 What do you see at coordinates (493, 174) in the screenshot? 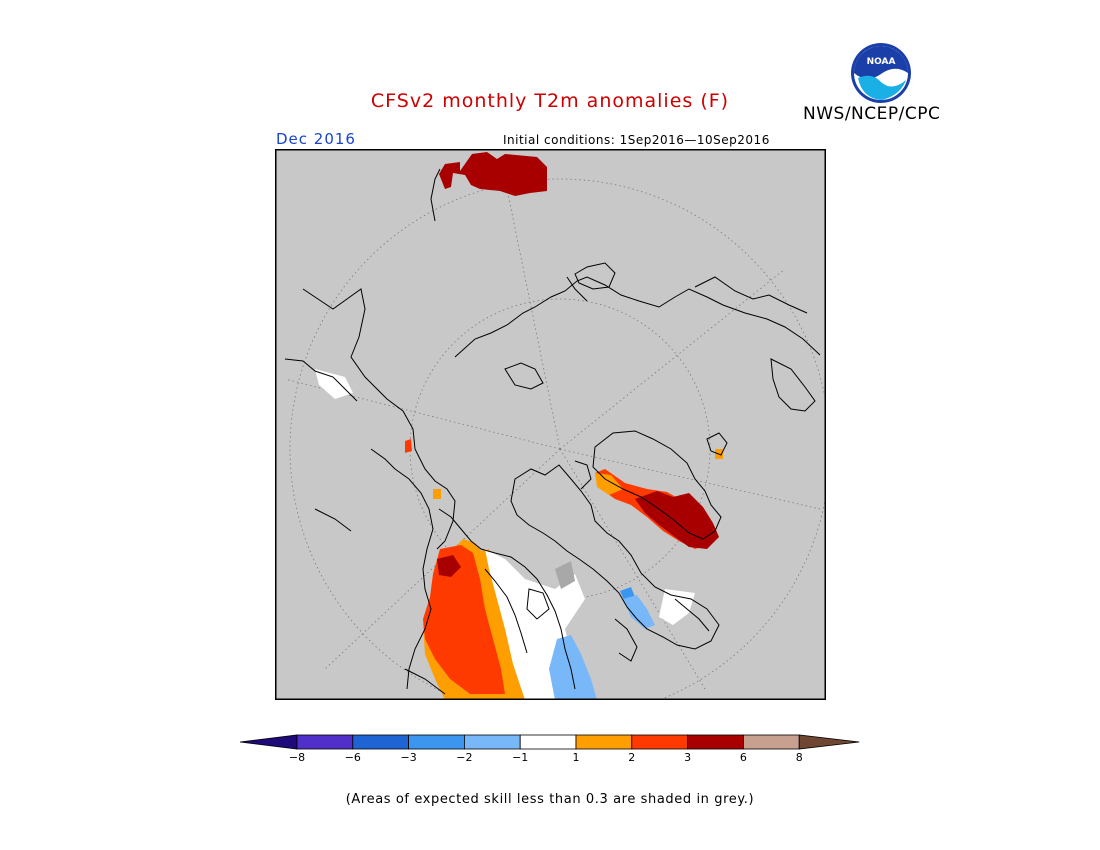
I see `region-siberia-strong-warm` at bounding box center [493, 174].